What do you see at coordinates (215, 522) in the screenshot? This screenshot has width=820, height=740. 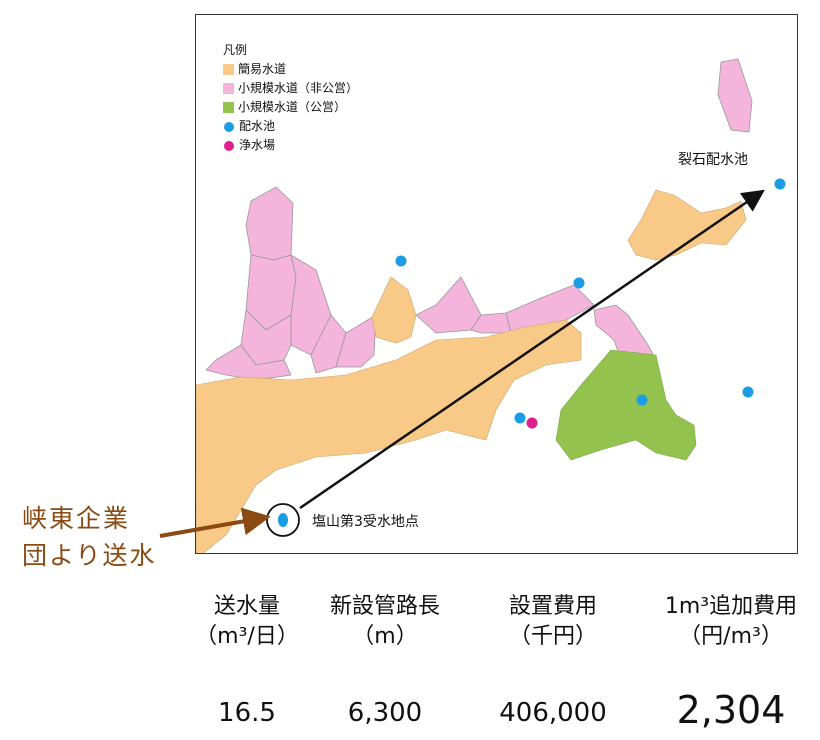 I see `callout-arrow` at bounding box center [215, 522].